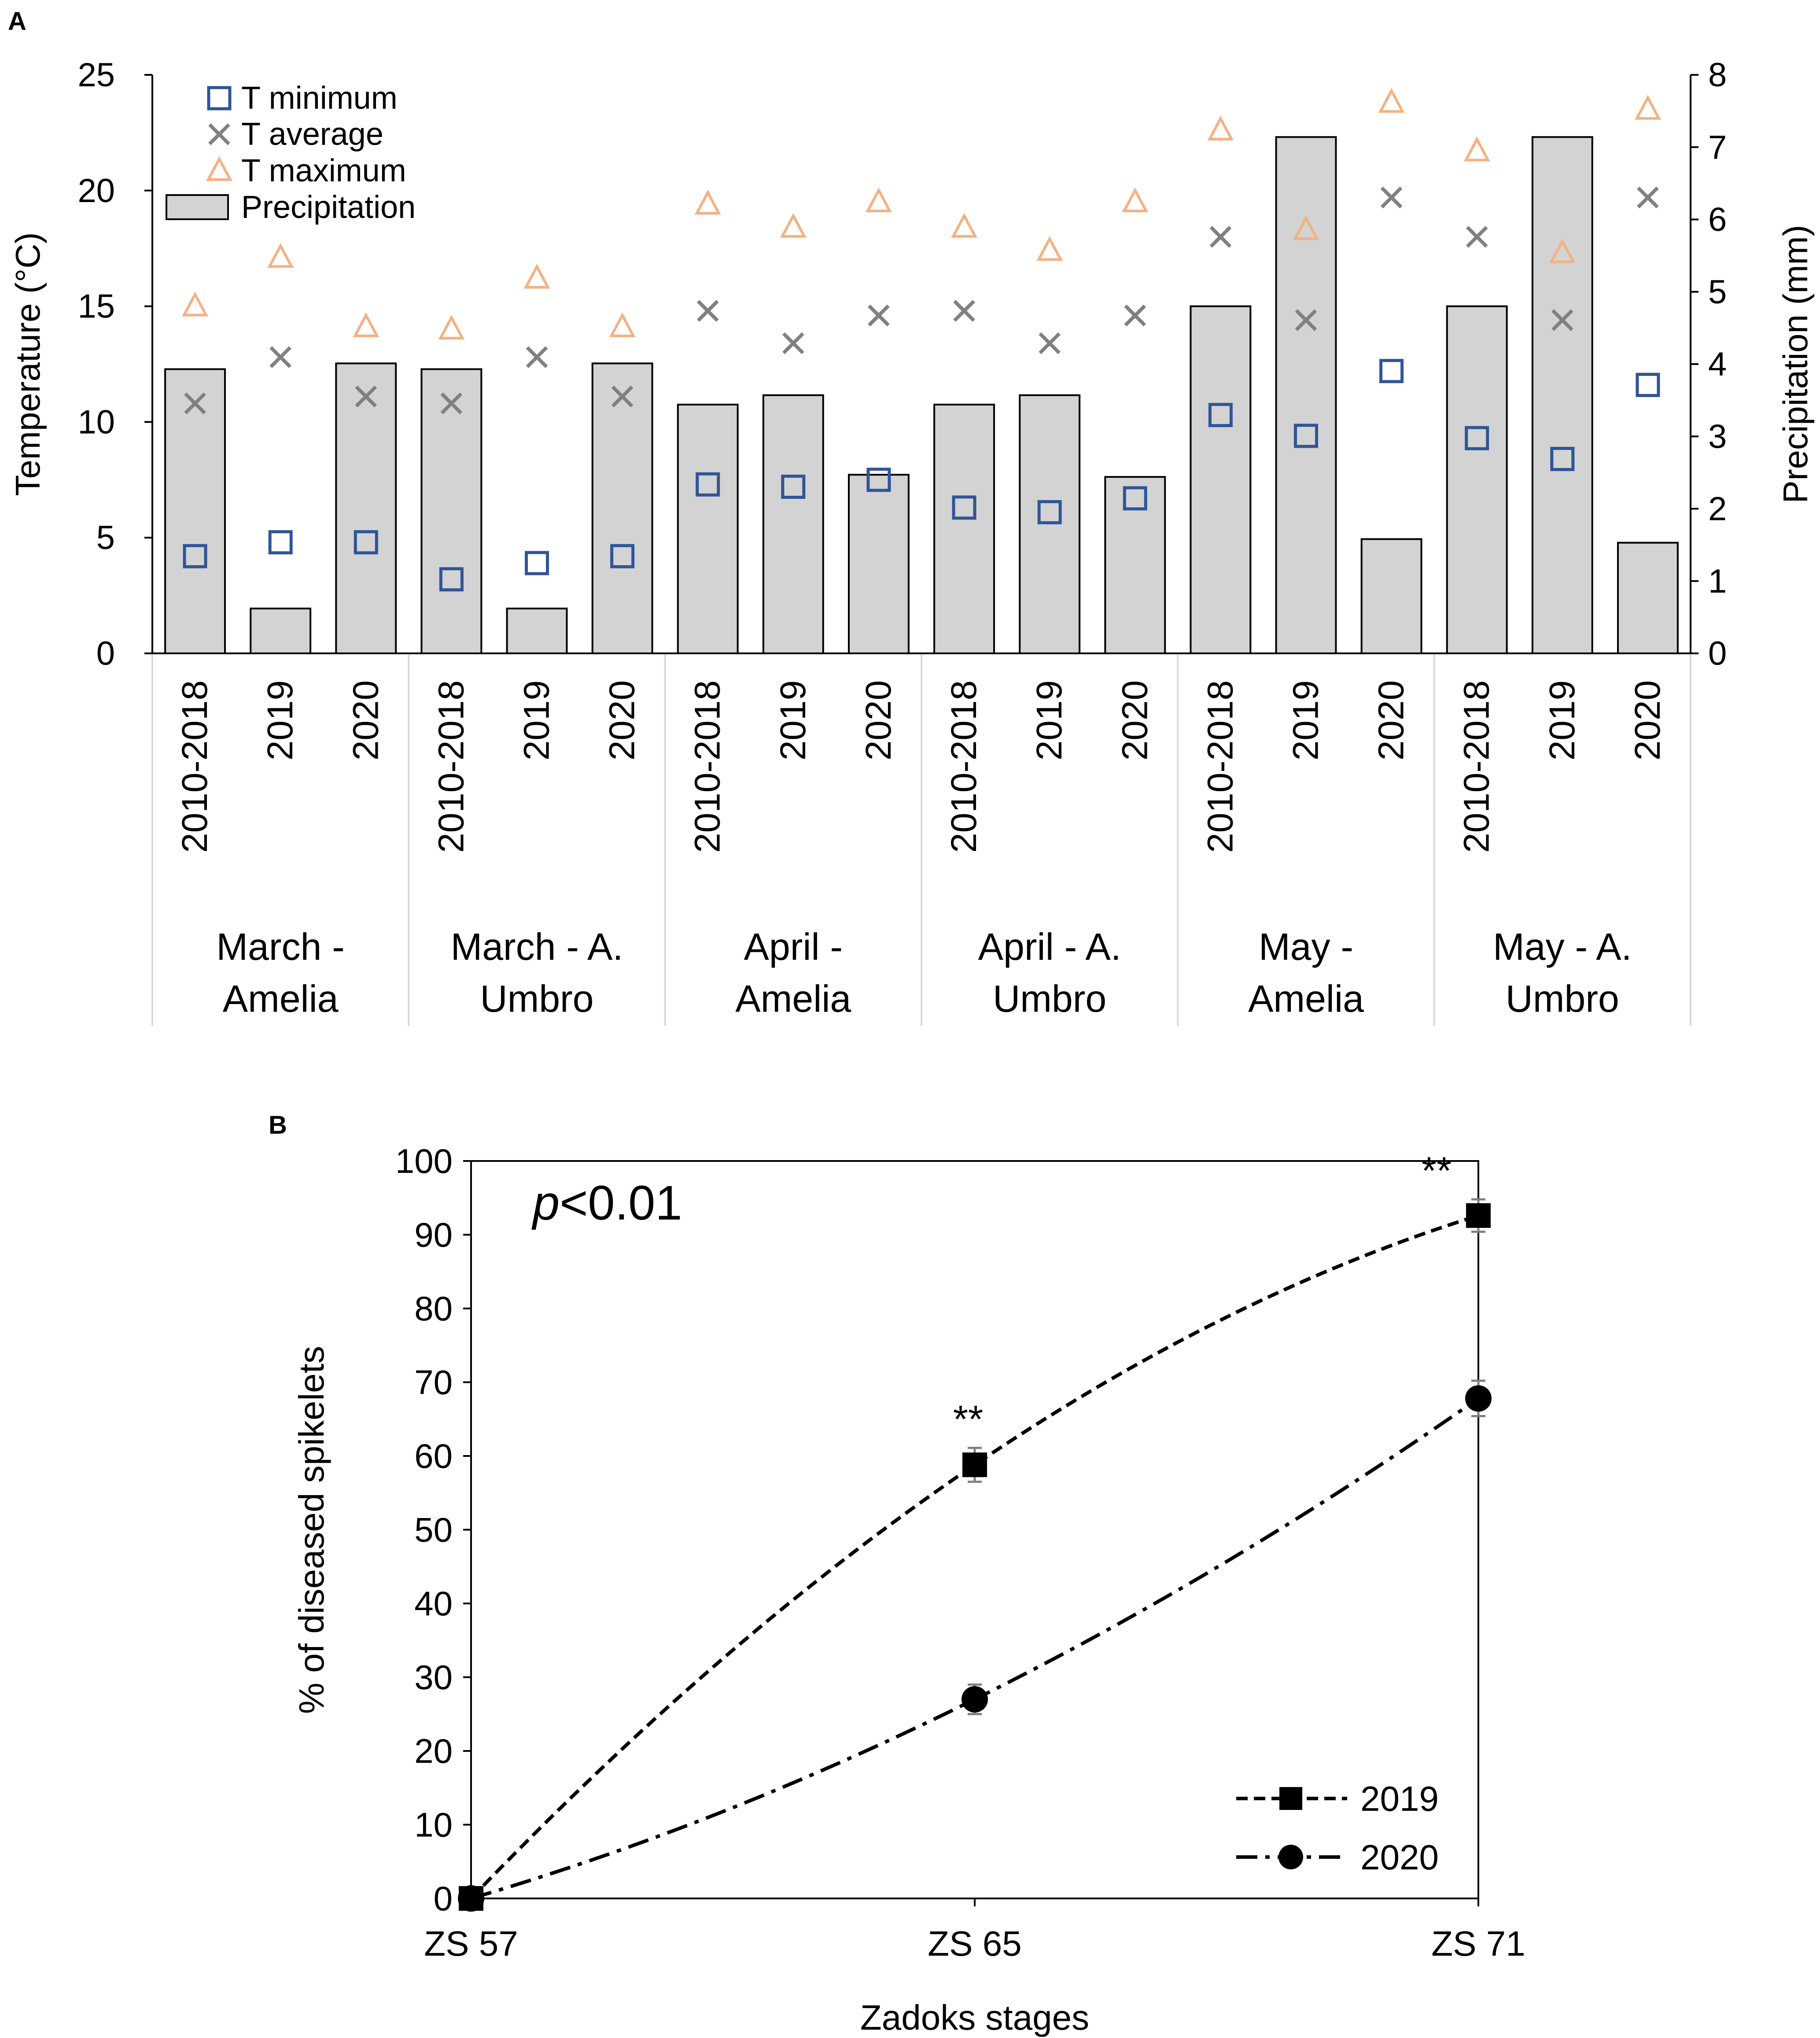  What do you see at coordinates (1049, 973) in the screenshot?
I see `group-label: April - A. Umbro` at bounding box center [1049, 973].